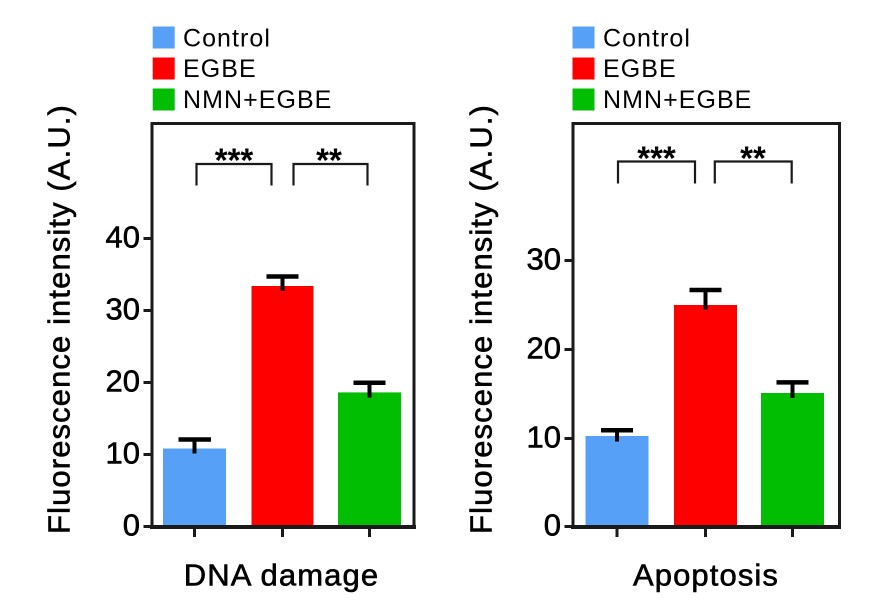 The height and width of the screenshot is (601, 889). What do you see at coordinates (281, 575) in the screenshot?
I see `svg-text: DNA damage` at bounding box center [281, 575].